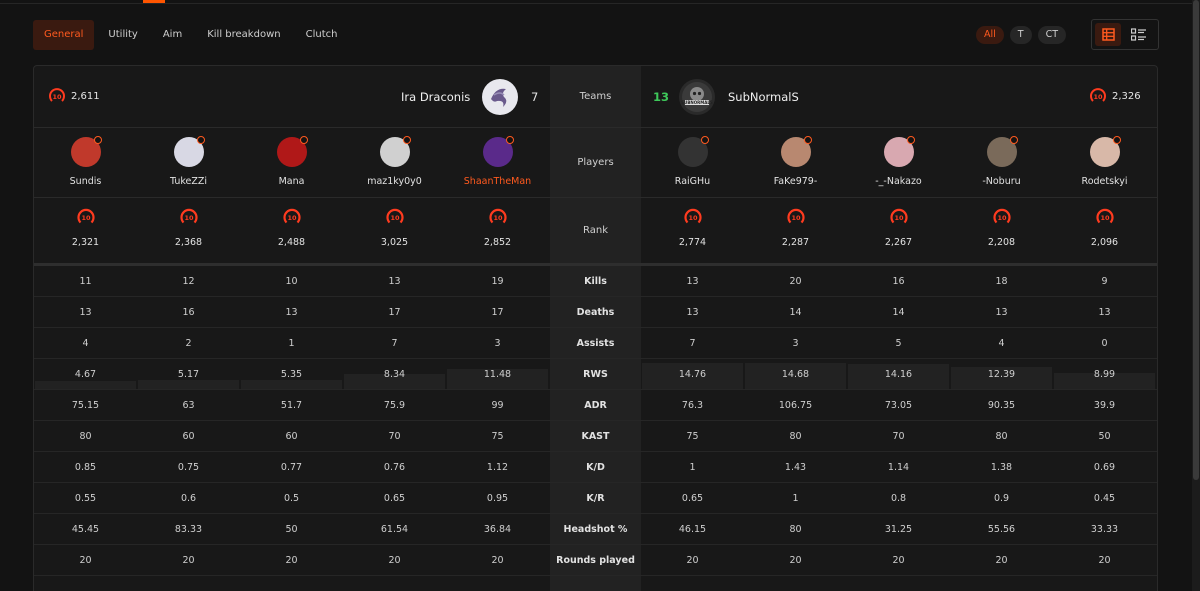 This screenshot has width=1200, height=591. I want to click on stat-value: 5.17, so click(188, 374).